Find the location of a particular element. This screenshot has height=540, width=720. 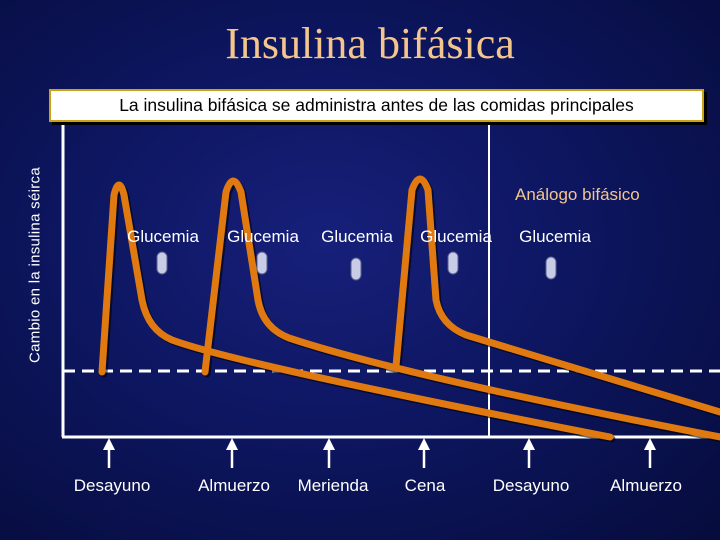

arrow-cena is located at coordinates (424, 453).